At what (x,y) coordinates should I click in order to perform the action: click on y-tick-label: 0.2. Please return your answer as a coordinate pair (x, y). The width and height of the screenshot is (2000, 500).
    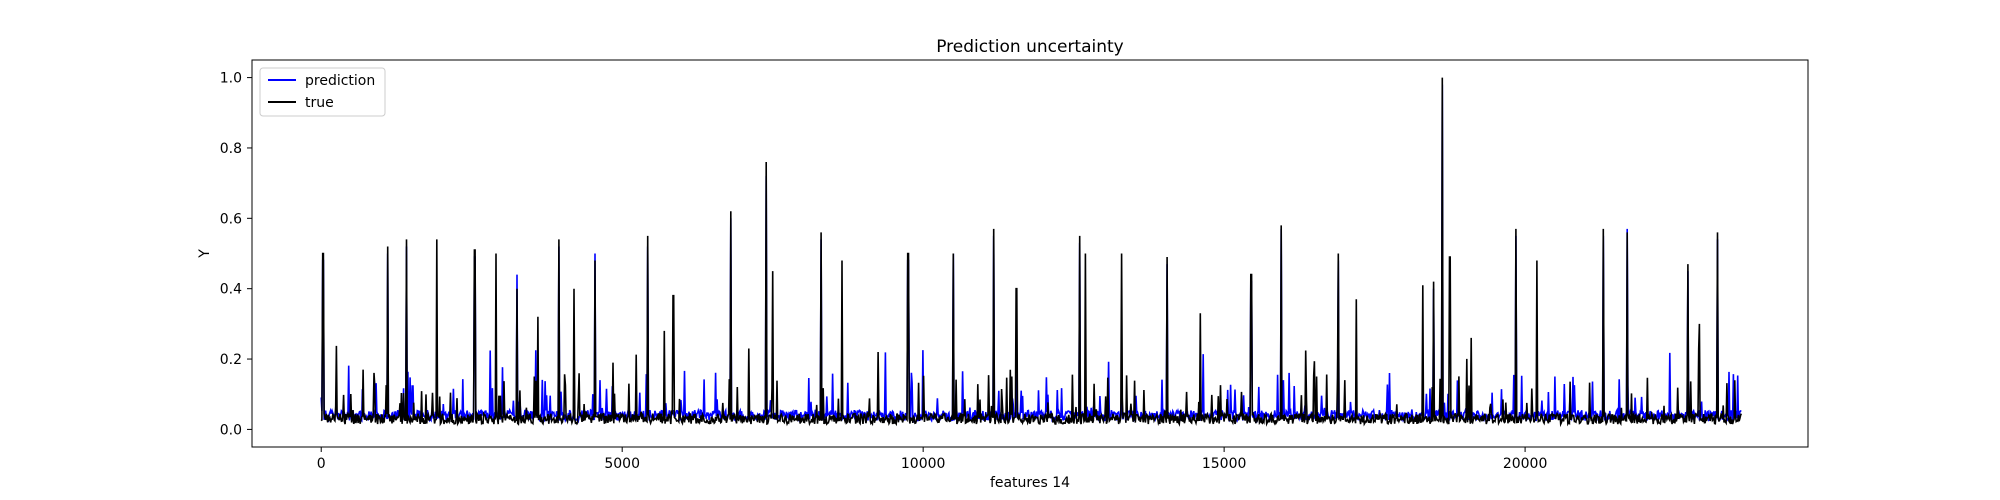
    Looking at the image, I should click on (231, 360).